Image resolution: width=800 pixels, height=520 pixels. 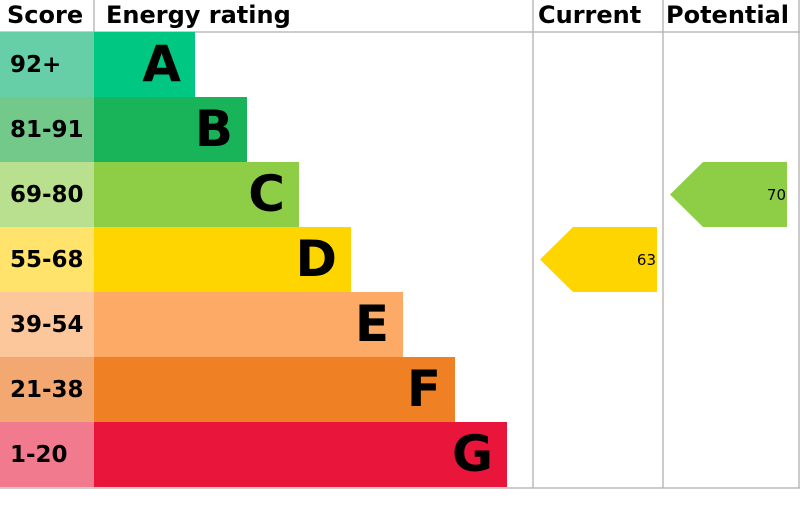 I want to click on score-label: 1-20, so click(x=39, y=455).